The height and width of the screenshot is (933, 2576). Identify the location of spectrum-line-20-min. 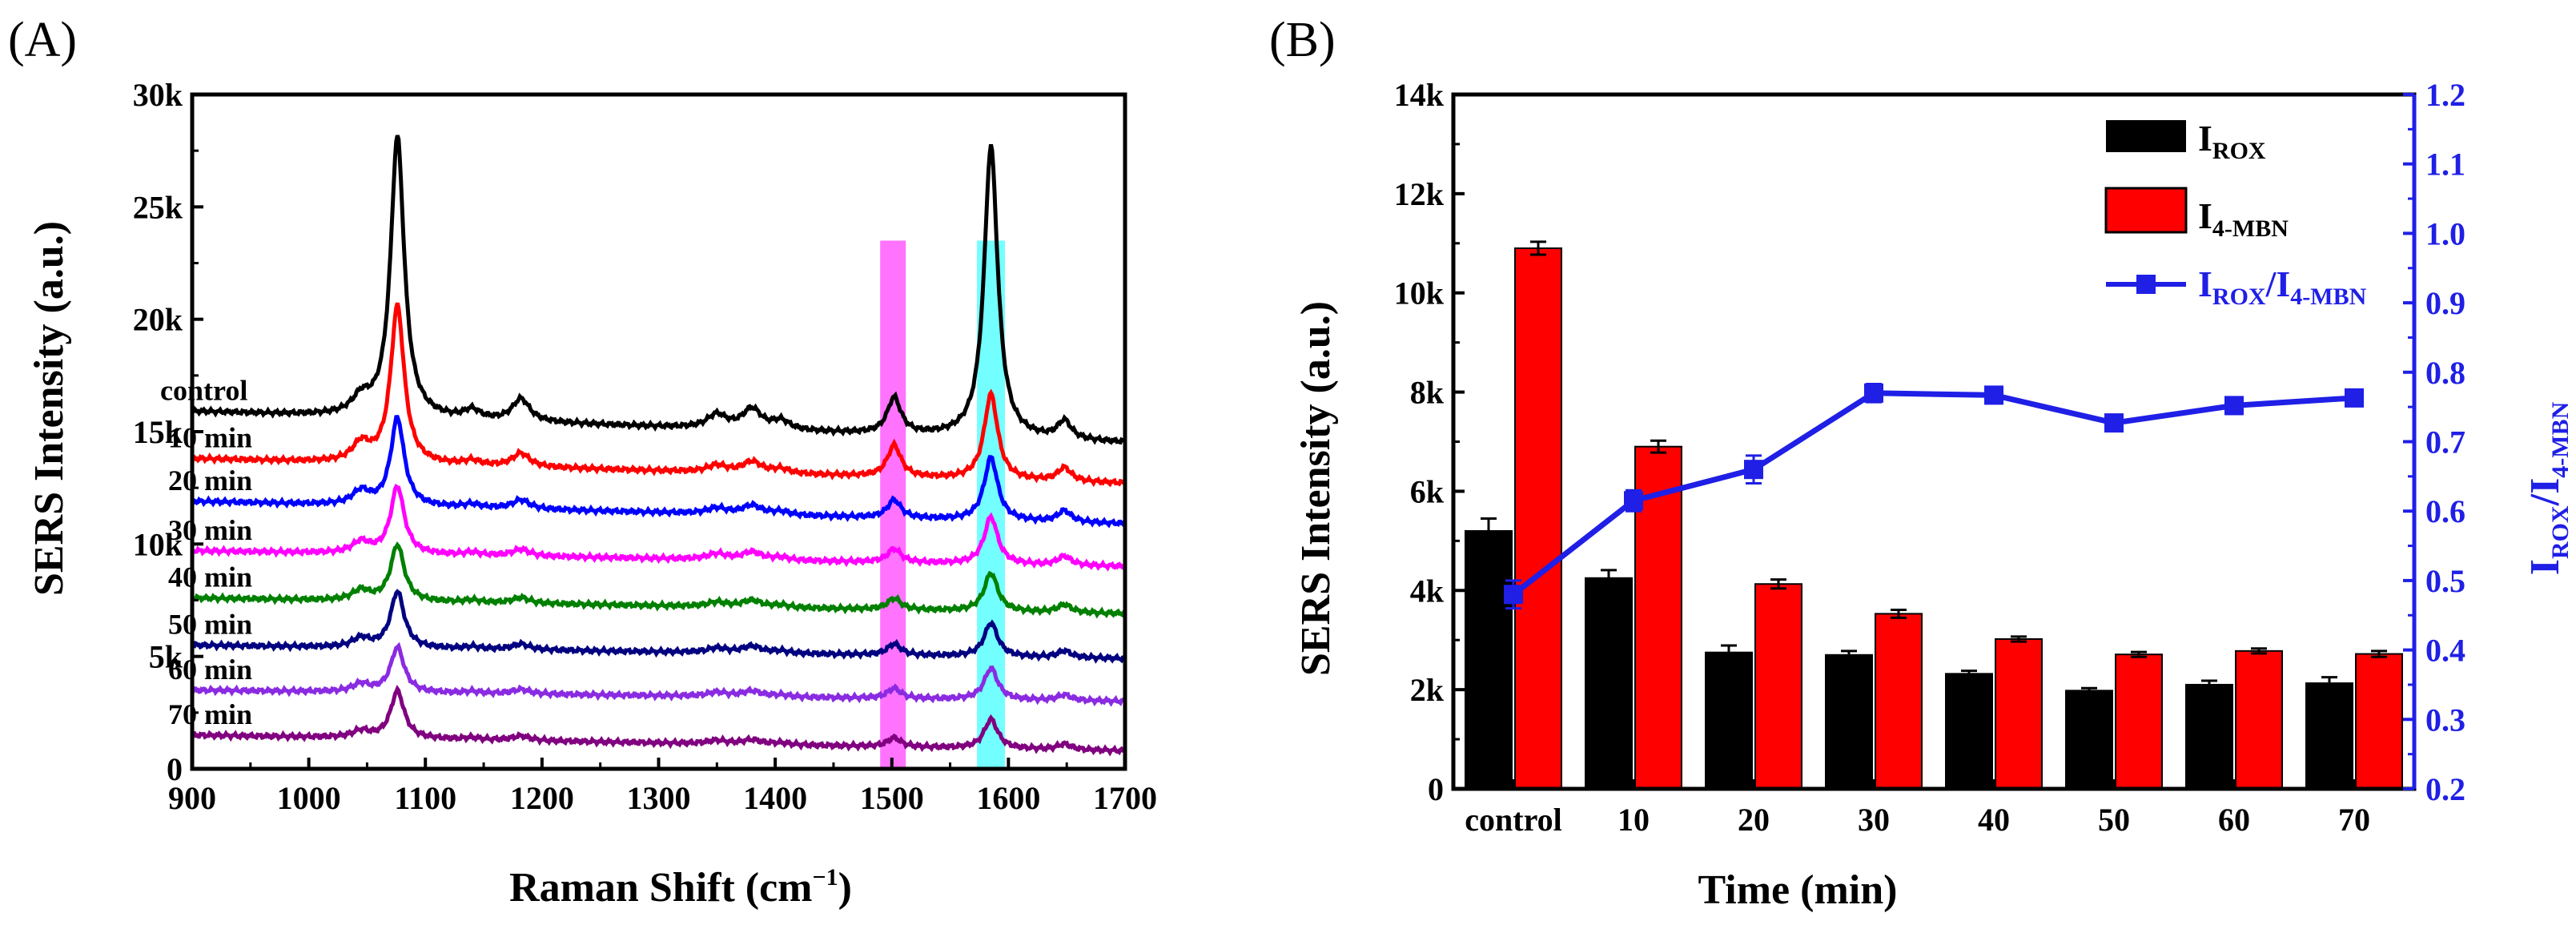
(658, 472).